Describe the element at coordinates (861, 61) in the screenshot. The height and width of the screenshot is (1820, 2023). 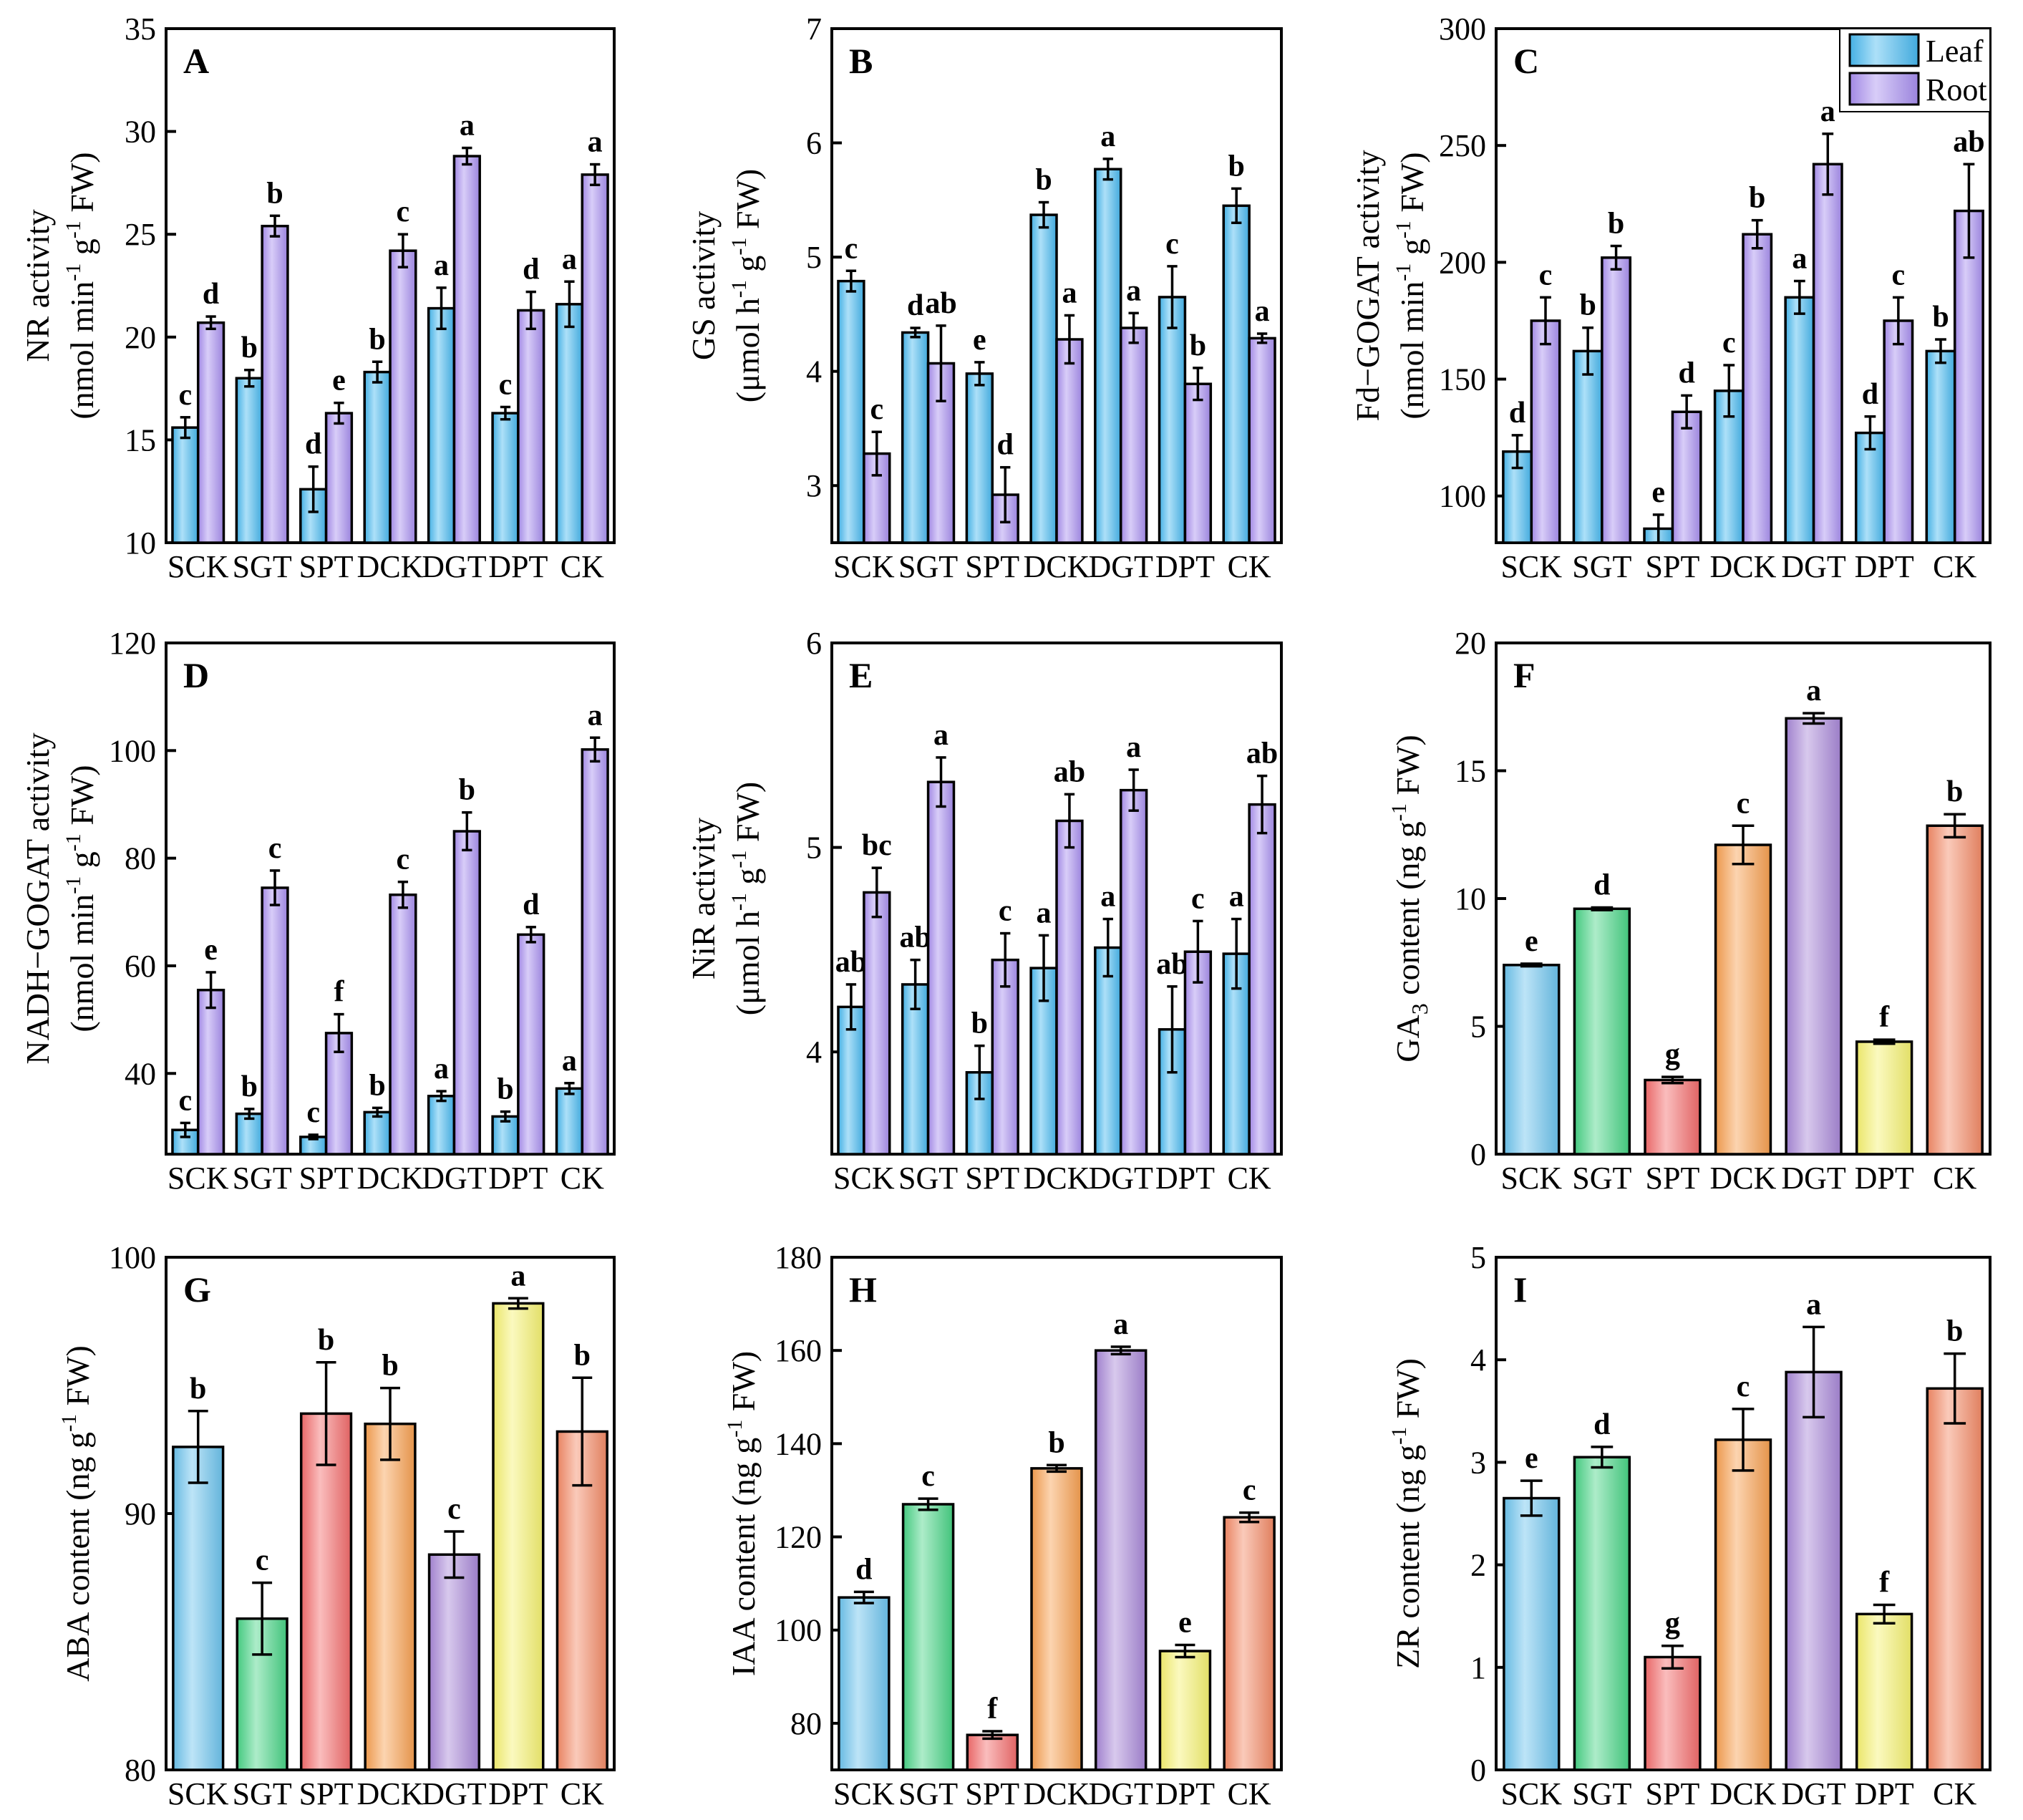
I see `panel-label: B` at that location.